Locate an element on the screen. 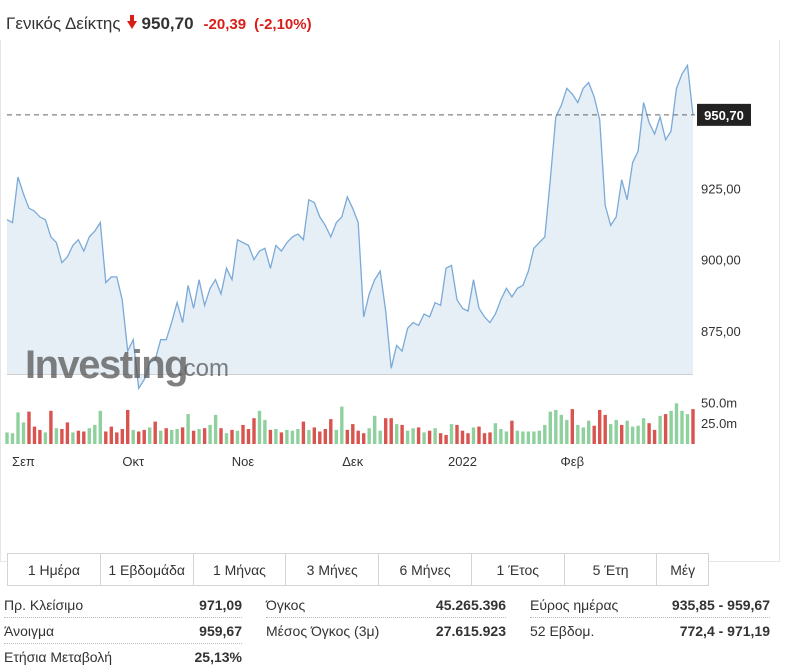 The height and width of the screenshot is (669, 800). tab-timeframe: 5 Έτη is located at coordinates (611, 569).